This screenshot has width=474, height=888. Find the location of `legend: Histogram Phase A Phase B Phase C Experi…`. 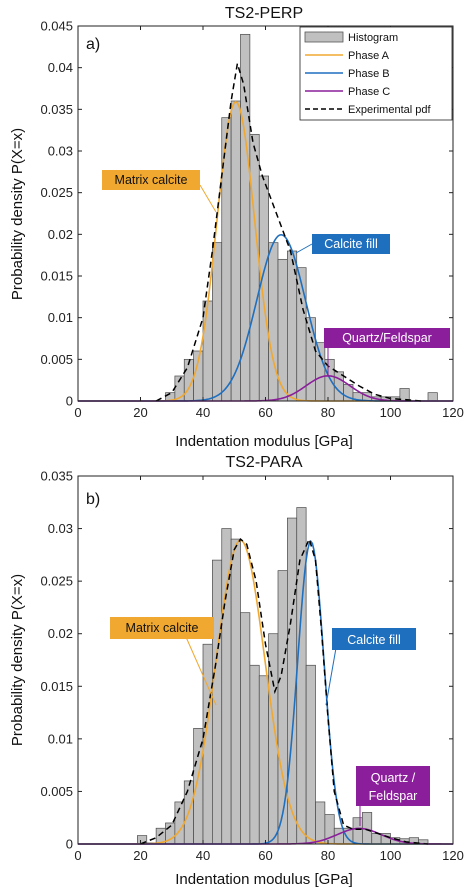

legend: Histogram Phase A Phase B Phase C Experi… is located at coordinates (376, 73).